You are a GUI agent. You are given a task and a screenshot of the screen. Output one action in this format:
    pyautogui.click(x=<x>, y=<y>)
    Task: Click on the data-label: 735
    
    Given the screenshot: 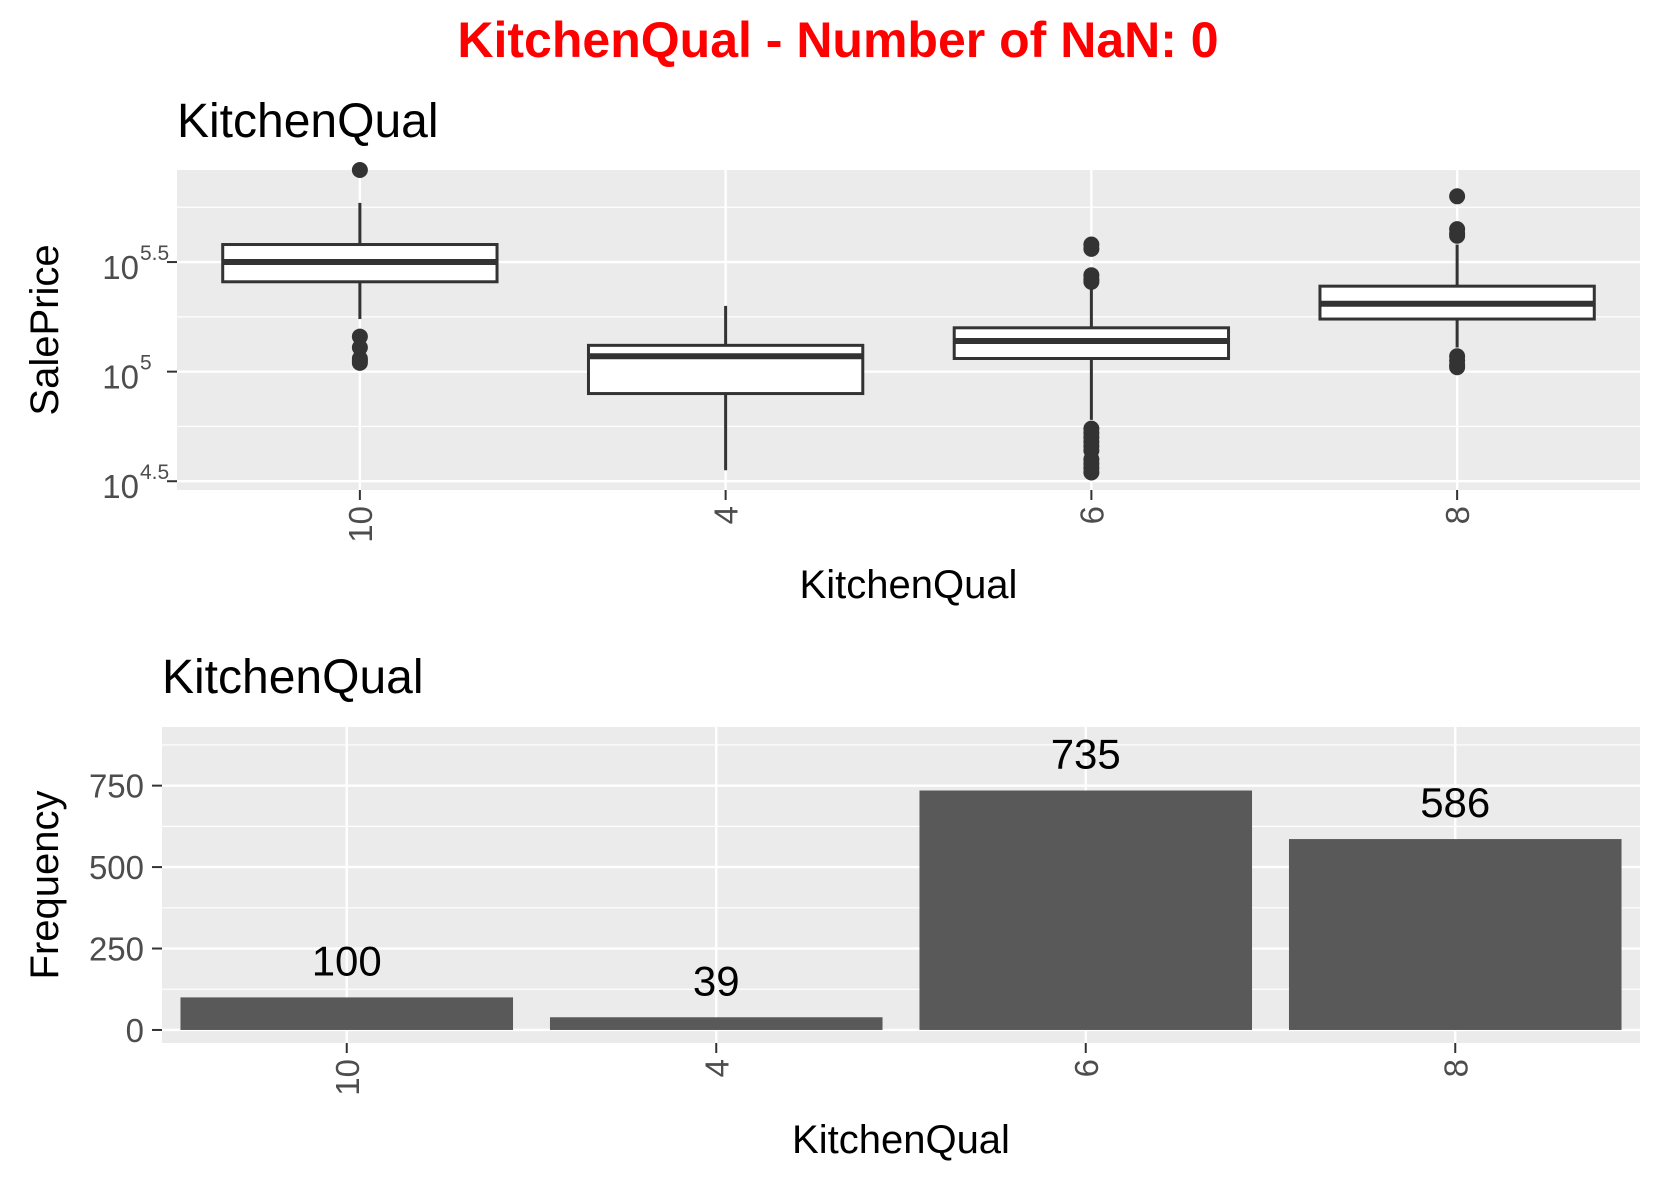 What is the action you would take?
    pyautogui.click(x=1086, y=754)
    